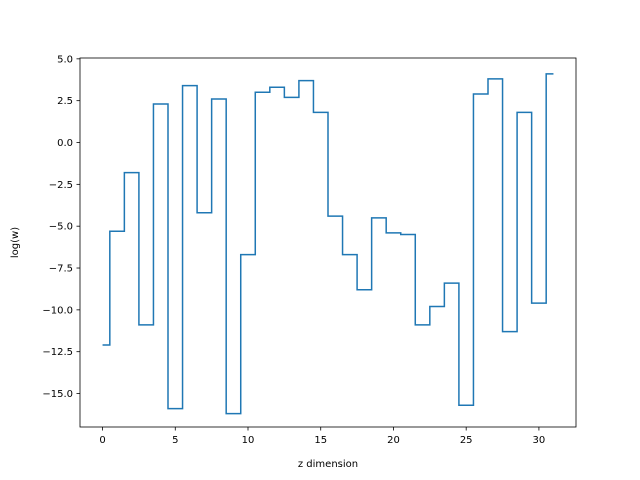 This screenshot has width=640, height=480. What do you see at coordinates (61, 269) in the screenshot?
I see `y-tick-label: −7.5` at bounding box center [61, 269].